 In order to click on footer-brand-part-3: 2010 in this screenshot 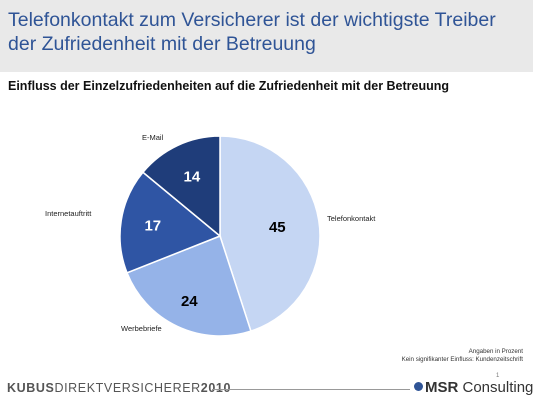, I will do `click(216, 388)`.